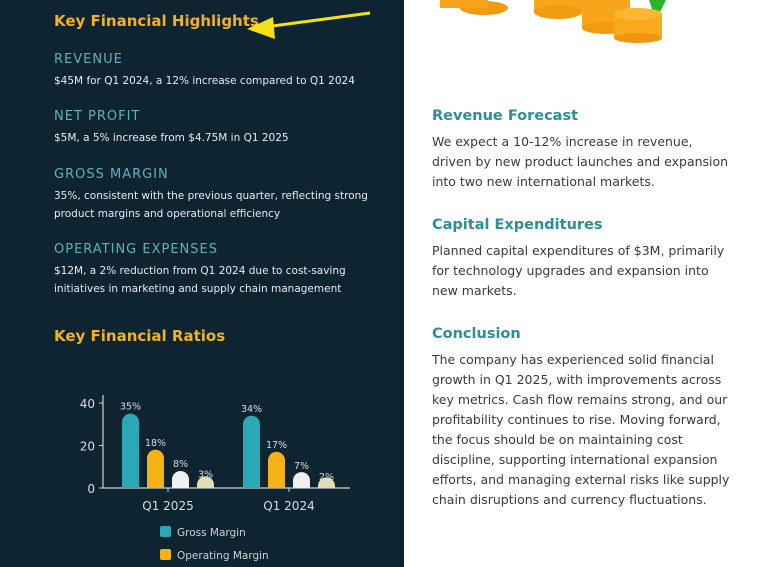 The image size is (768, 567). Describe the element at coordinates (88, 59) in the screenshot. I see `section-heading: REVENUE` at that location.